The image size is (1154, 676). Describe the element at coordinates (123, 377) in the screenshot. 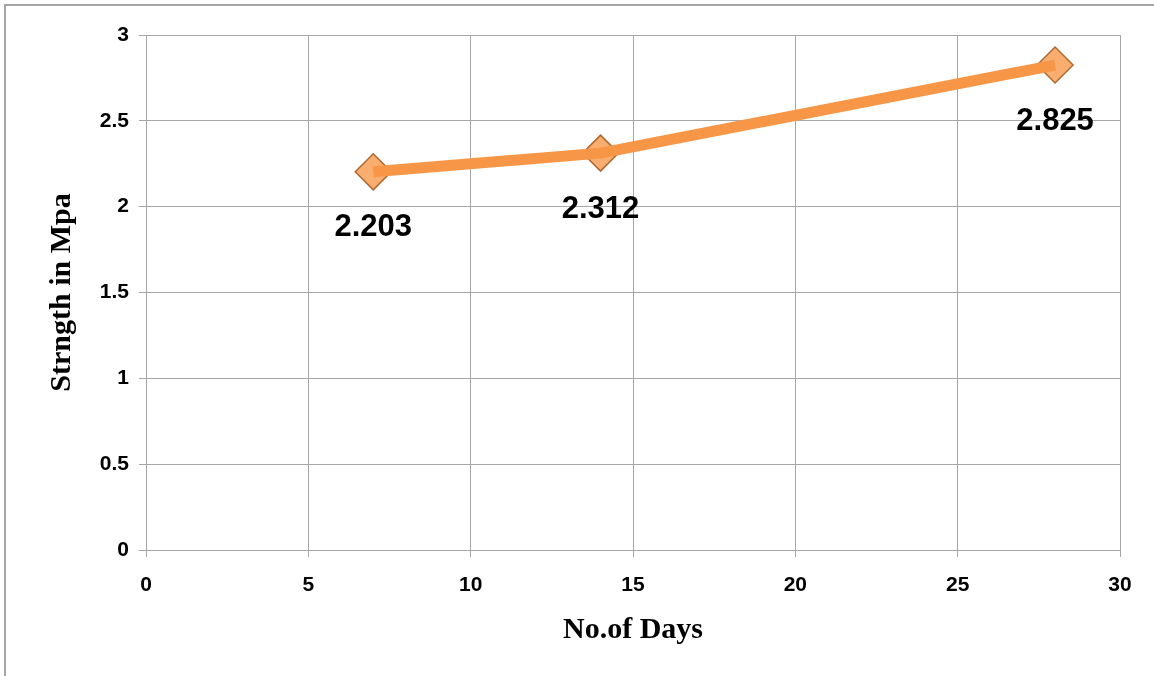

I see `y-tick-label: 1` at that location.